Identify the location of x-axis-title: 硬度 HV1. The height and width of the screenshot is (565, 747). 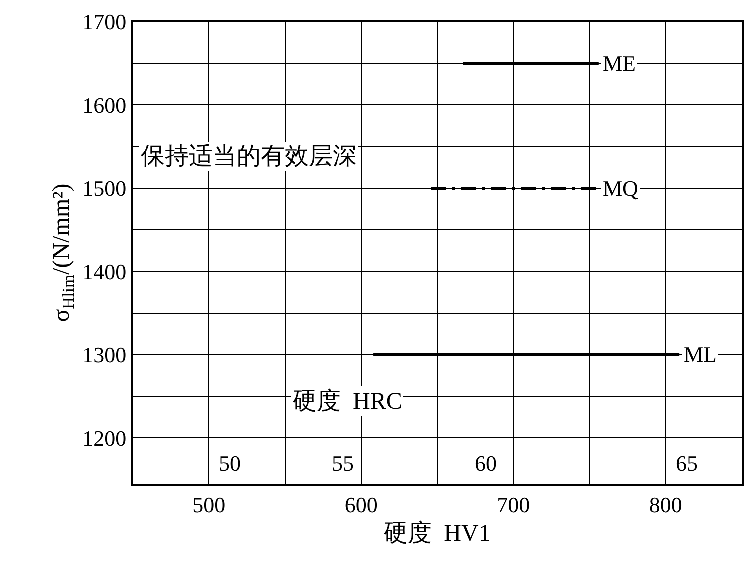
(437, 534).